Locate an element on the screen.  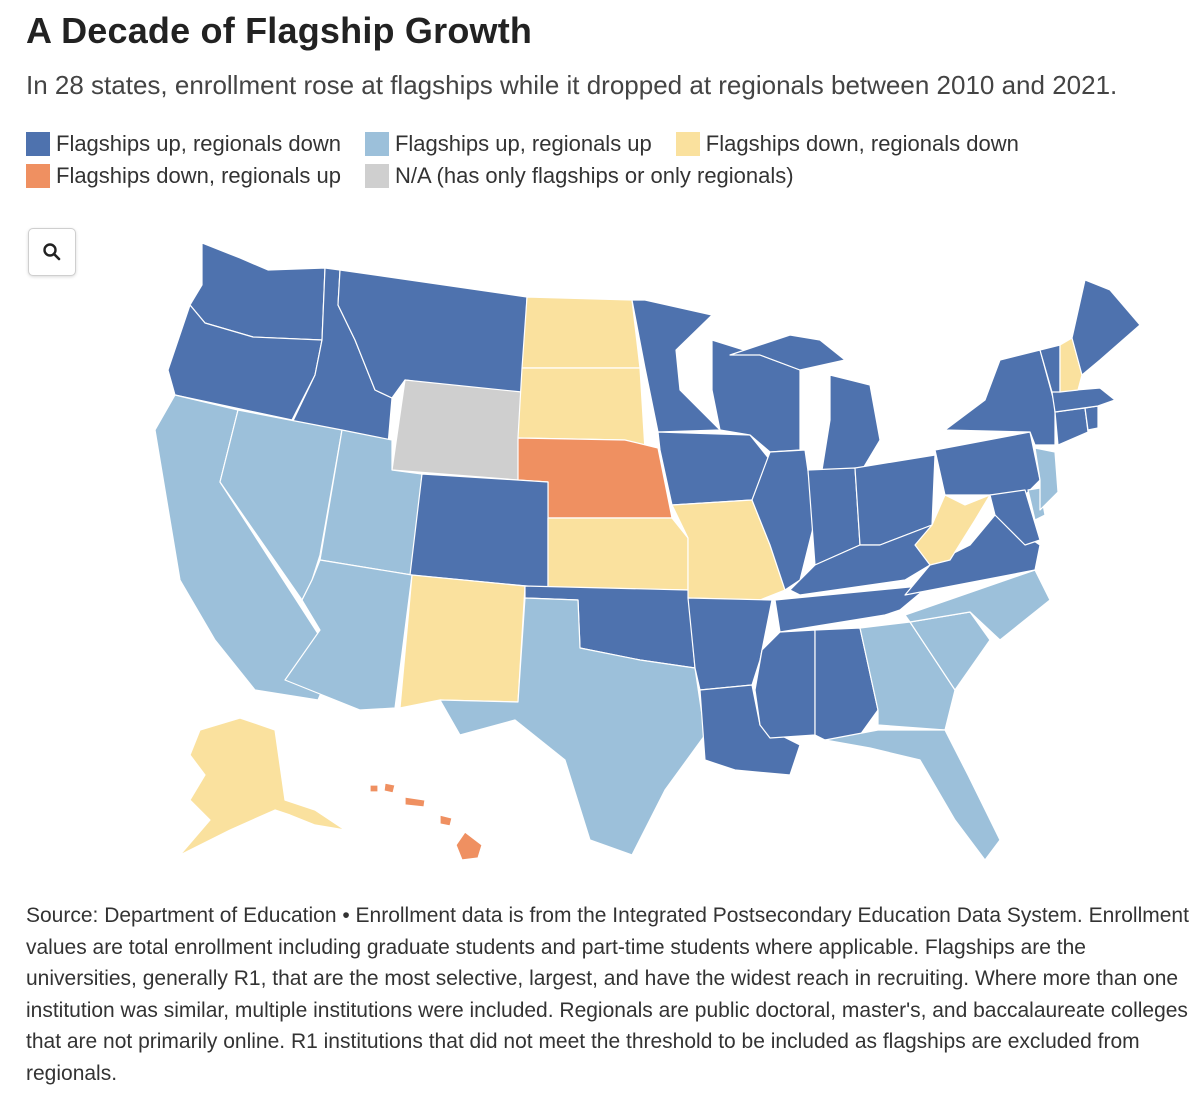
search-icon is located at coordinates (52, 252).